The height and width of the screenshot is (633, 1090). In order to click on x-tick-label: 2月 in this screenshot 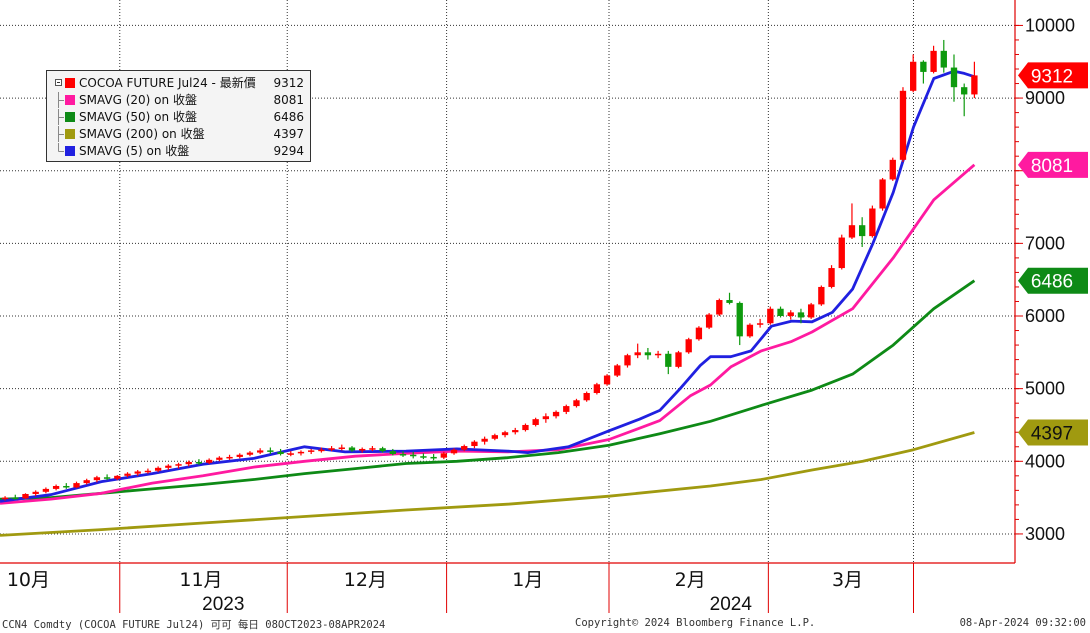, I will do `click(690, 580)`.